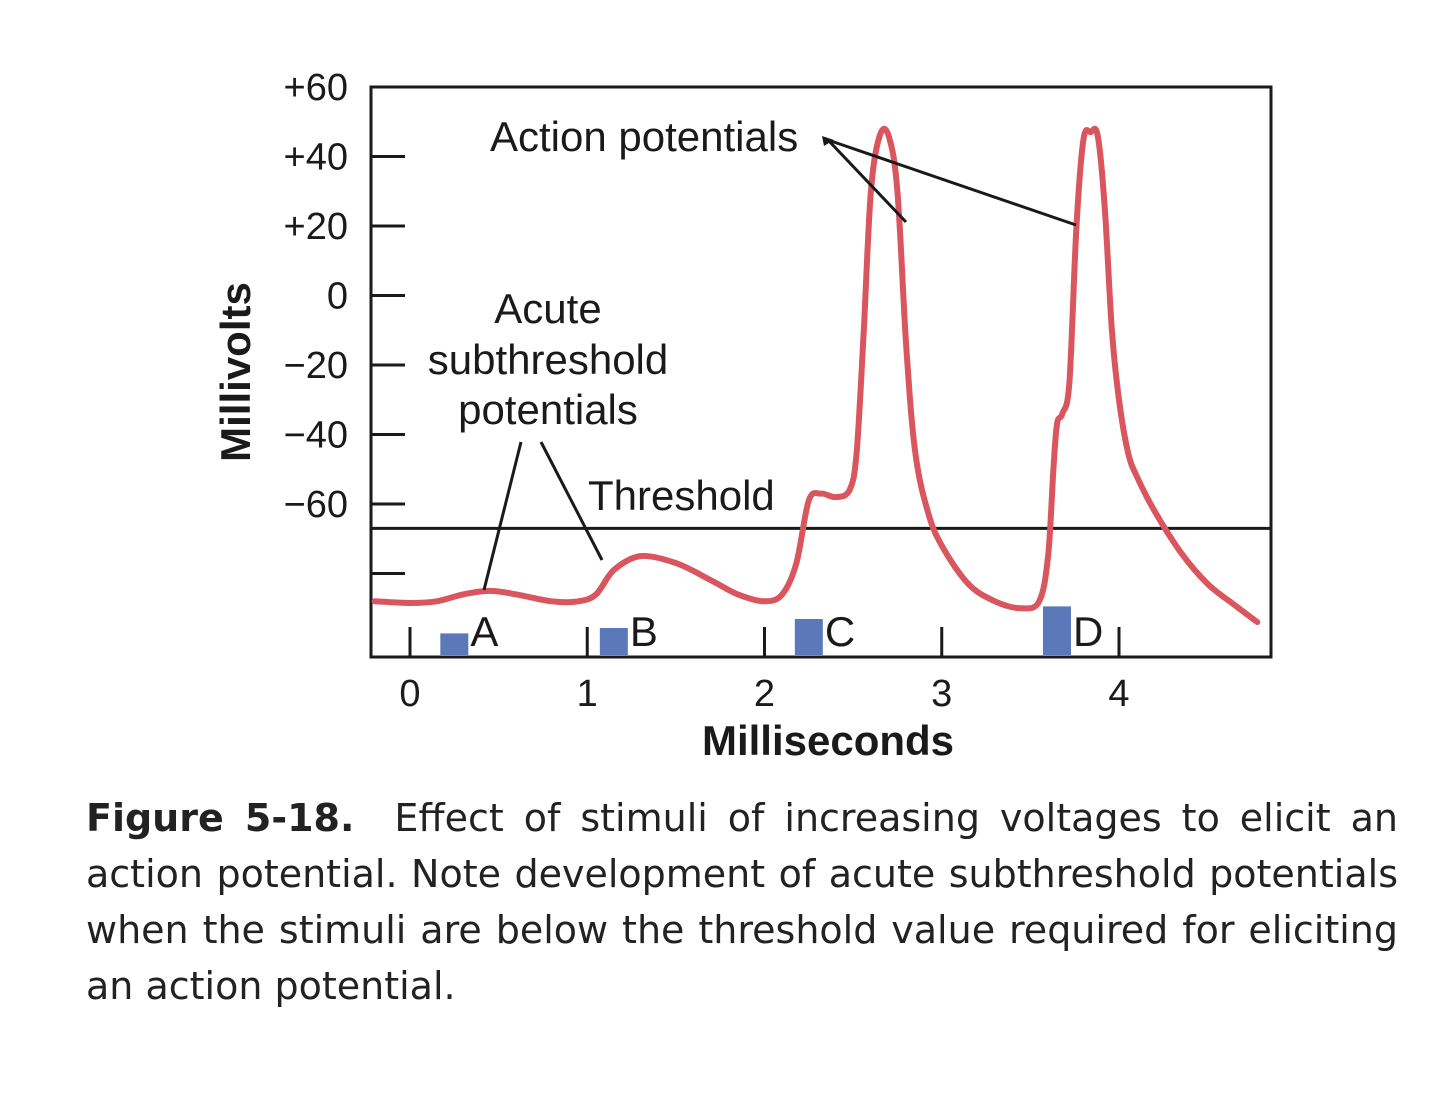 This screenshot has height=1117, width=1440. What do you see at coordinates (764, 671) in the screenshot?
I see `x-axis: 0 1 2 3 4` at bounding box center [764, 671].